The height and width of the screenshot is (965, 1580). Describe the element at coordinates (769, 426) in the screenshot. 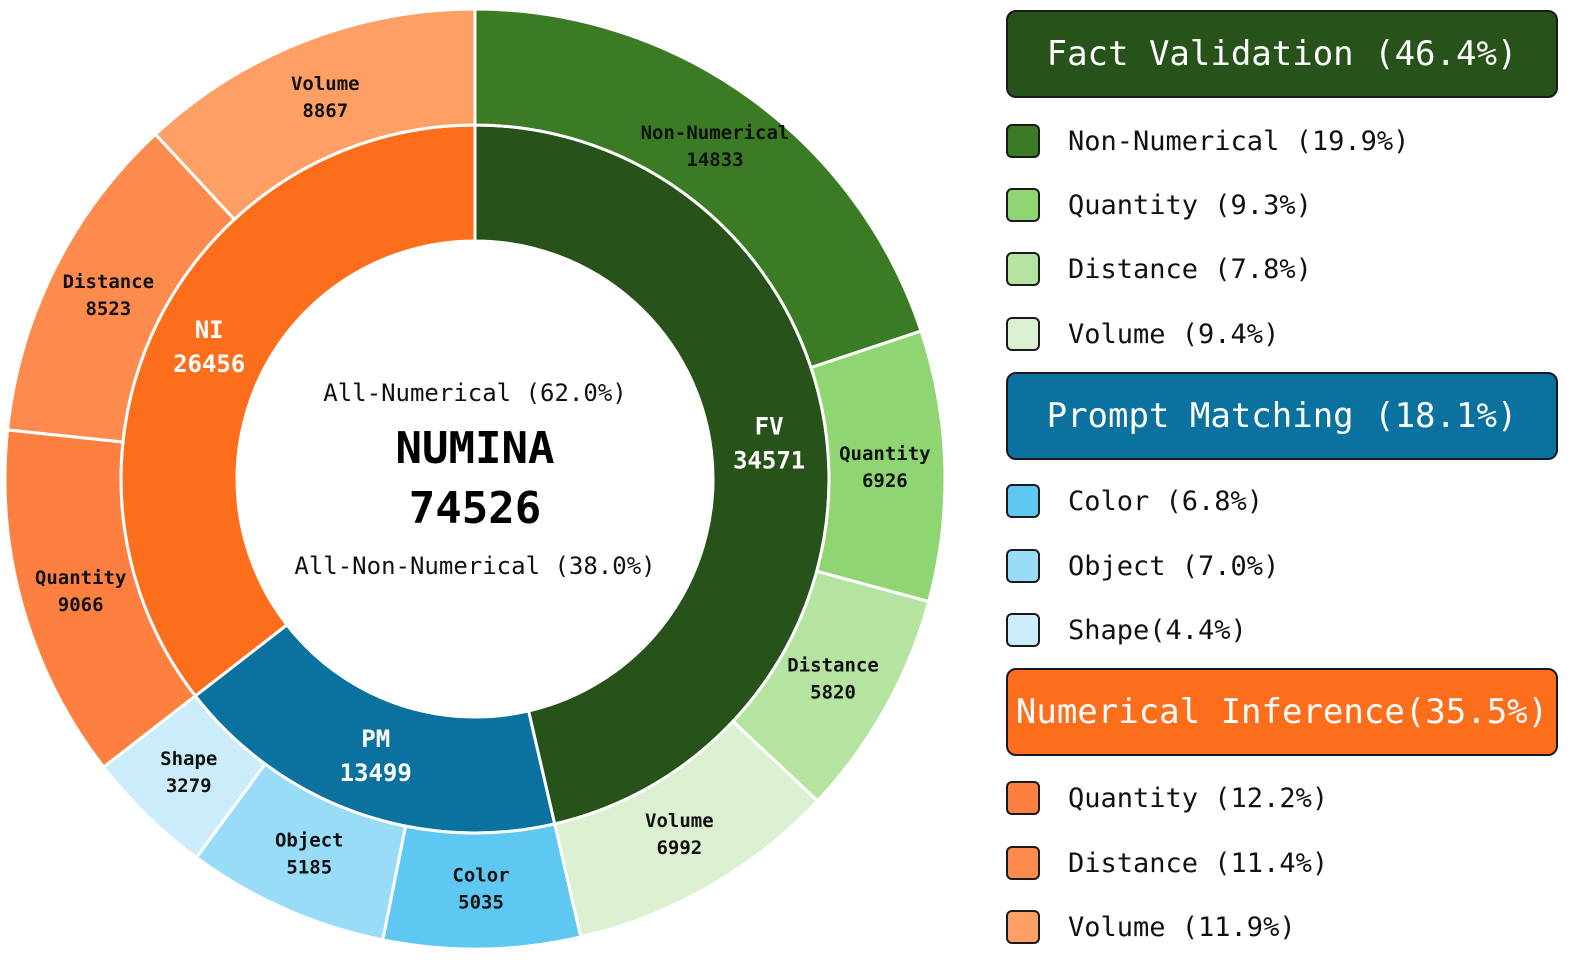

I see `inner-segment-label: FV` at that location.